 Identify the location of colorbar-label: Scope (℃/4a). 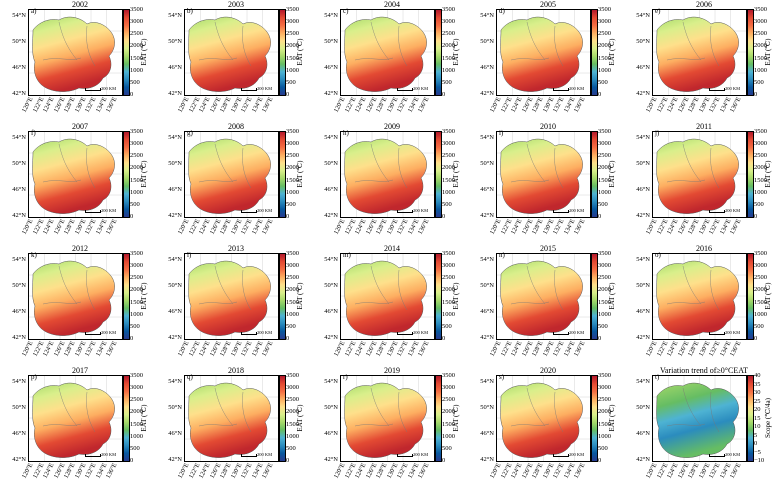
(768, 418).